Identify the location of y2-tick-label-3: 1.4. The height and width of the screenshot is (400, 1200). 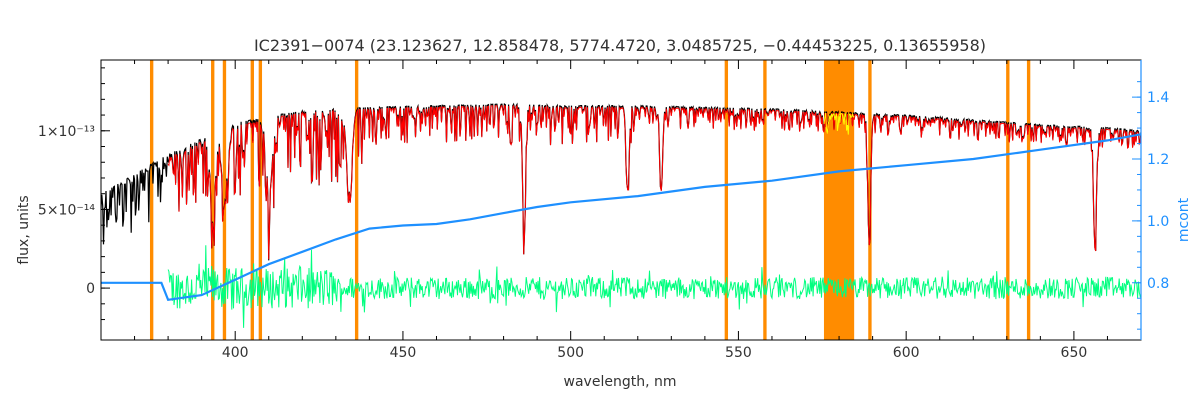
(1158, 98).